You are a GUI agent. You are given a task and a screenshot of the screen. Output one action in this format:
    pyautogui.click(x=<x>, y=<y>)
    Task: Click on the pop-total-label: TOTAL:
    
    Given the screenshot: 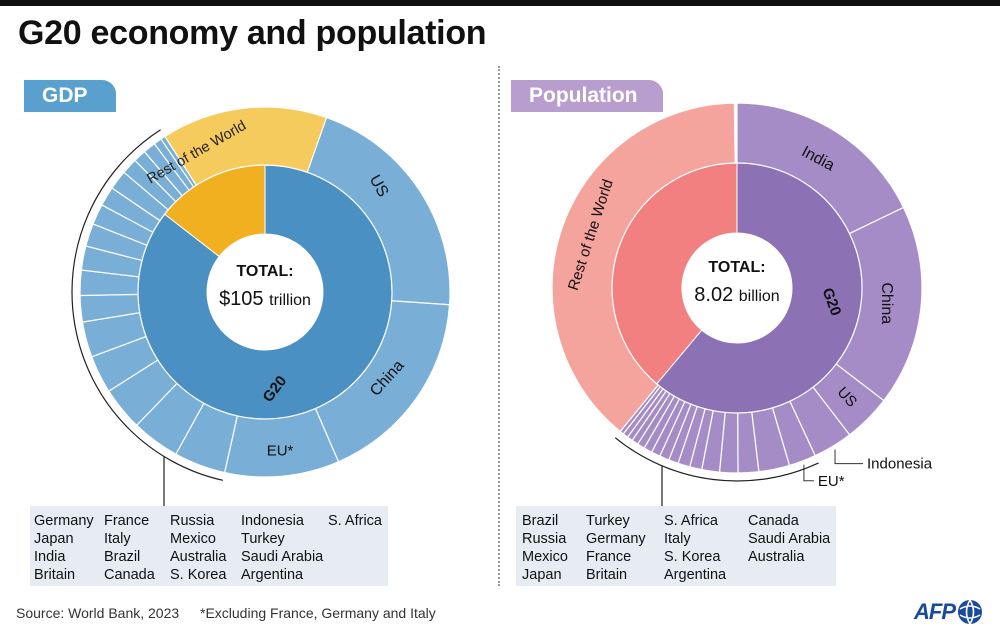 What is the action you would take?
    pyautogui.click(x=736, y=267)
    